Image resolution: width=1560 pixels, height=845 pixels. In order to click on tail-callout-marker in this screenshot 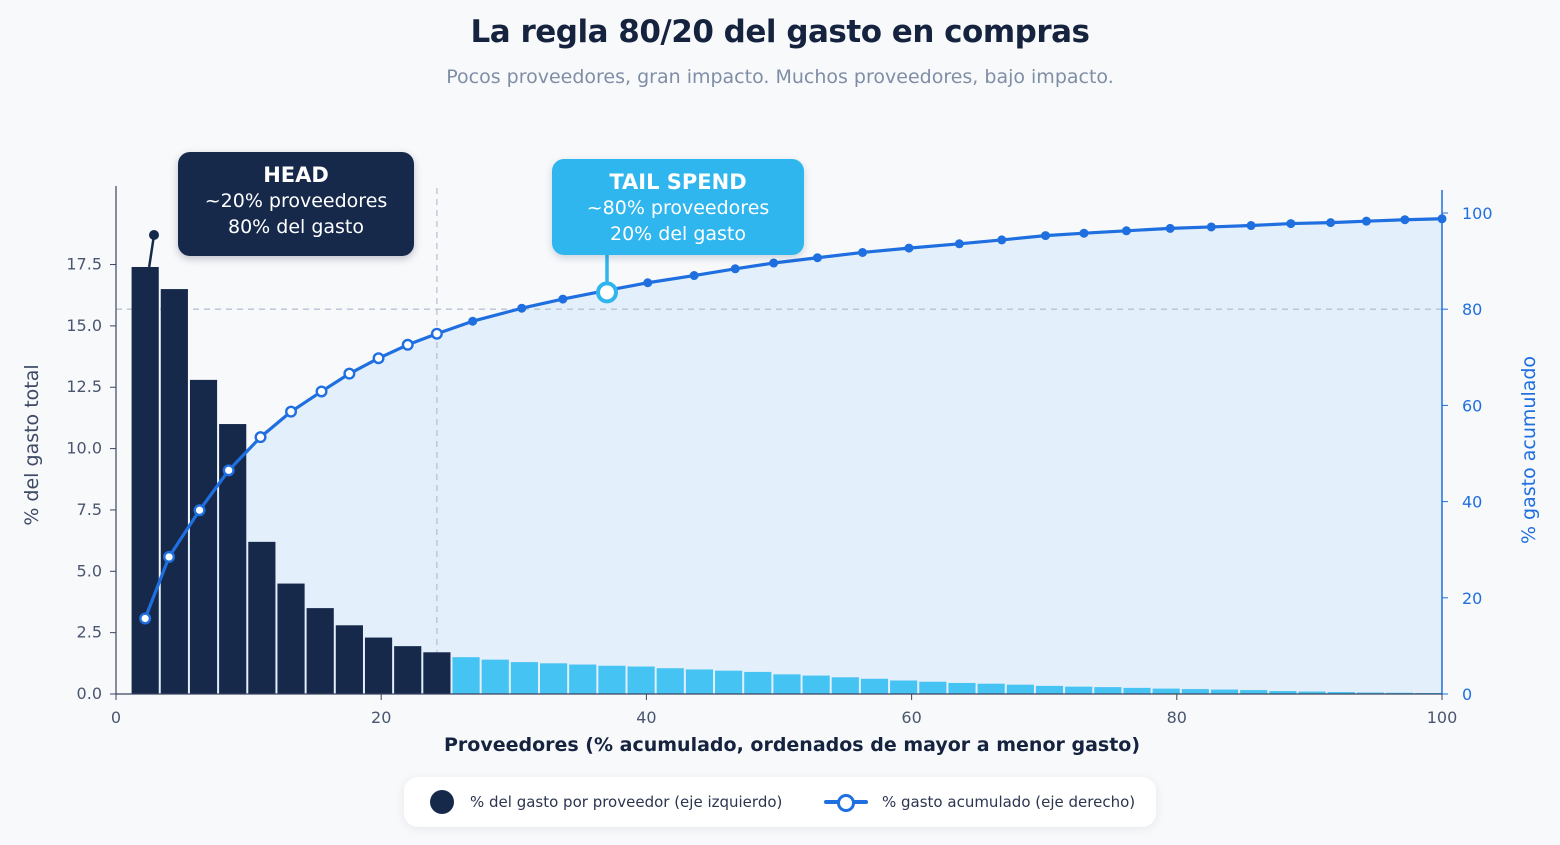, I will do `click(607, 292)`.